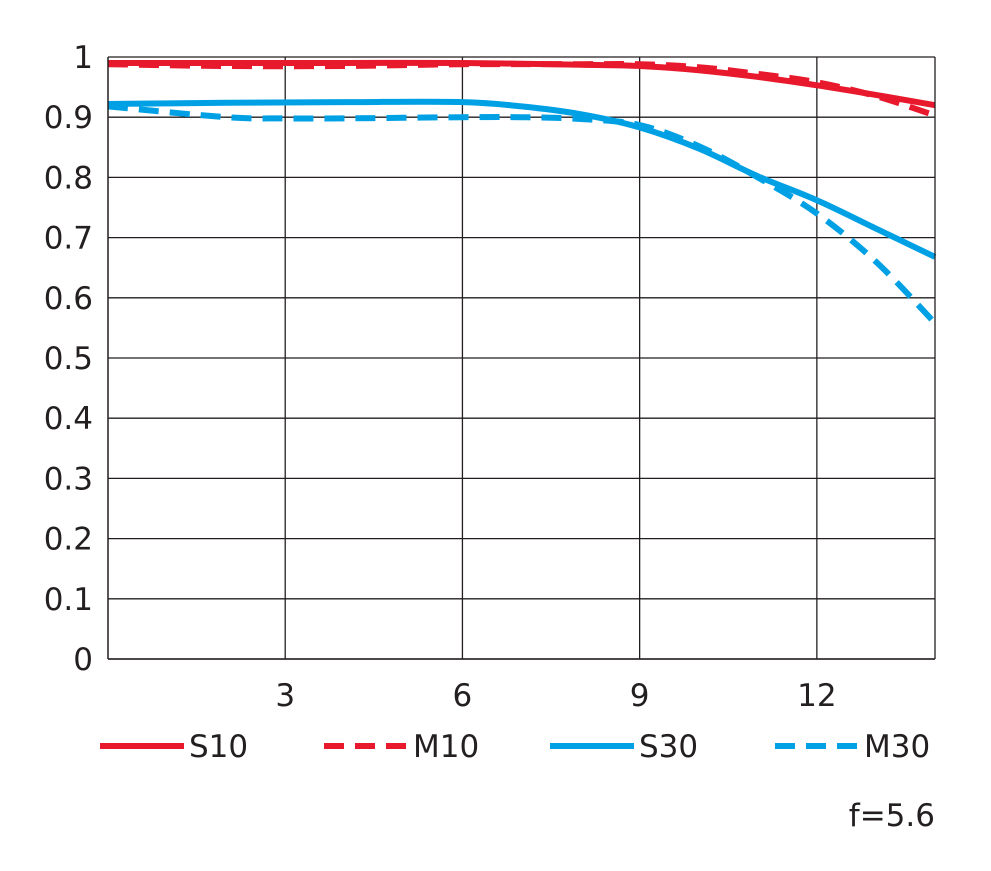 Image resolution: width=991 pixels, height=871 pixels. I want to click on legend-label: M10, so click(446, 747).